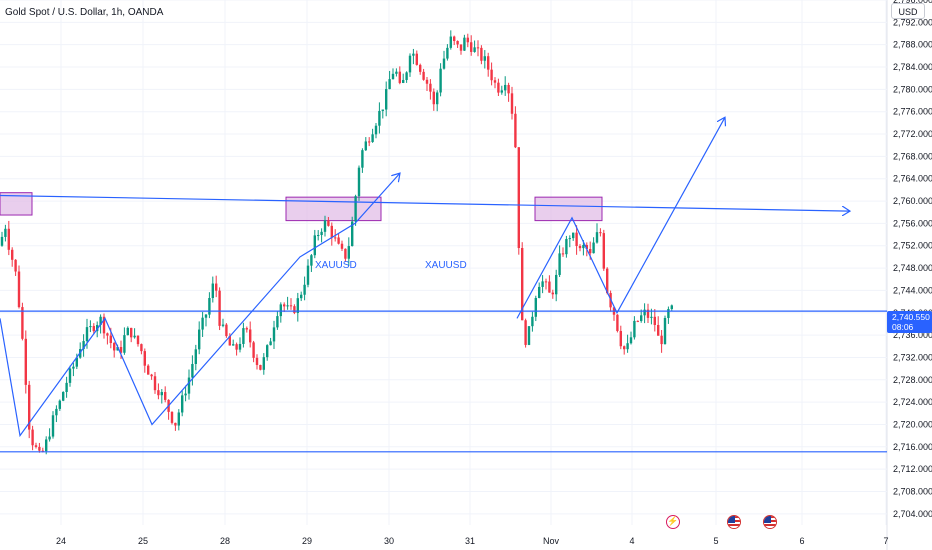  Describe the element at coordinates (912, 380) in the screenshot. I see `y-tick-label: 2,728.000` at that location.